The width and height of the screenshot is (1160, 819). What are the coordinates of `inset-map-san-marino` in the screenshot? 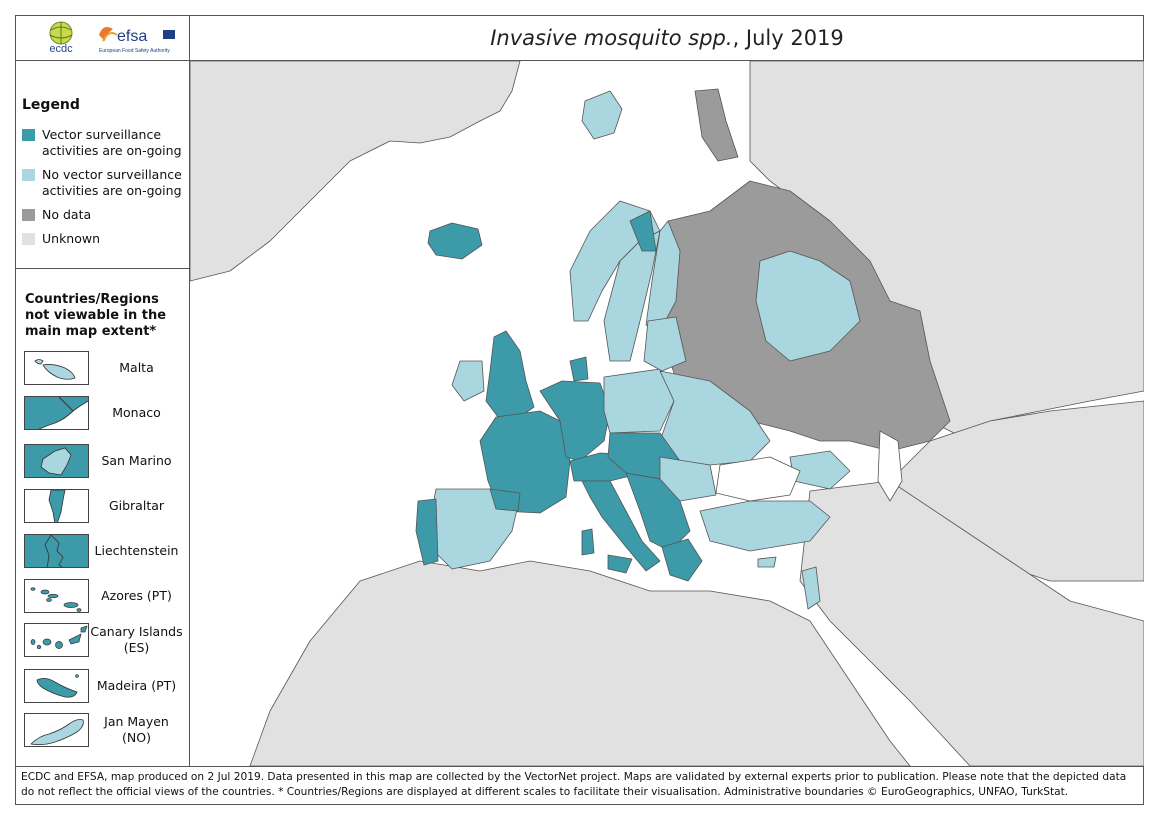 It's located at (56, 461).